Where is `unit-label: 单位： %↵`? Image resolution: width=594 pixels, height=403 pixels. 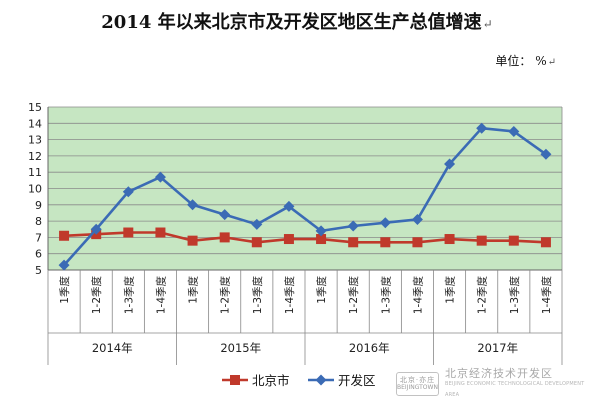
unit-label: 单位： %↵ is located at coordinates (525, 60).